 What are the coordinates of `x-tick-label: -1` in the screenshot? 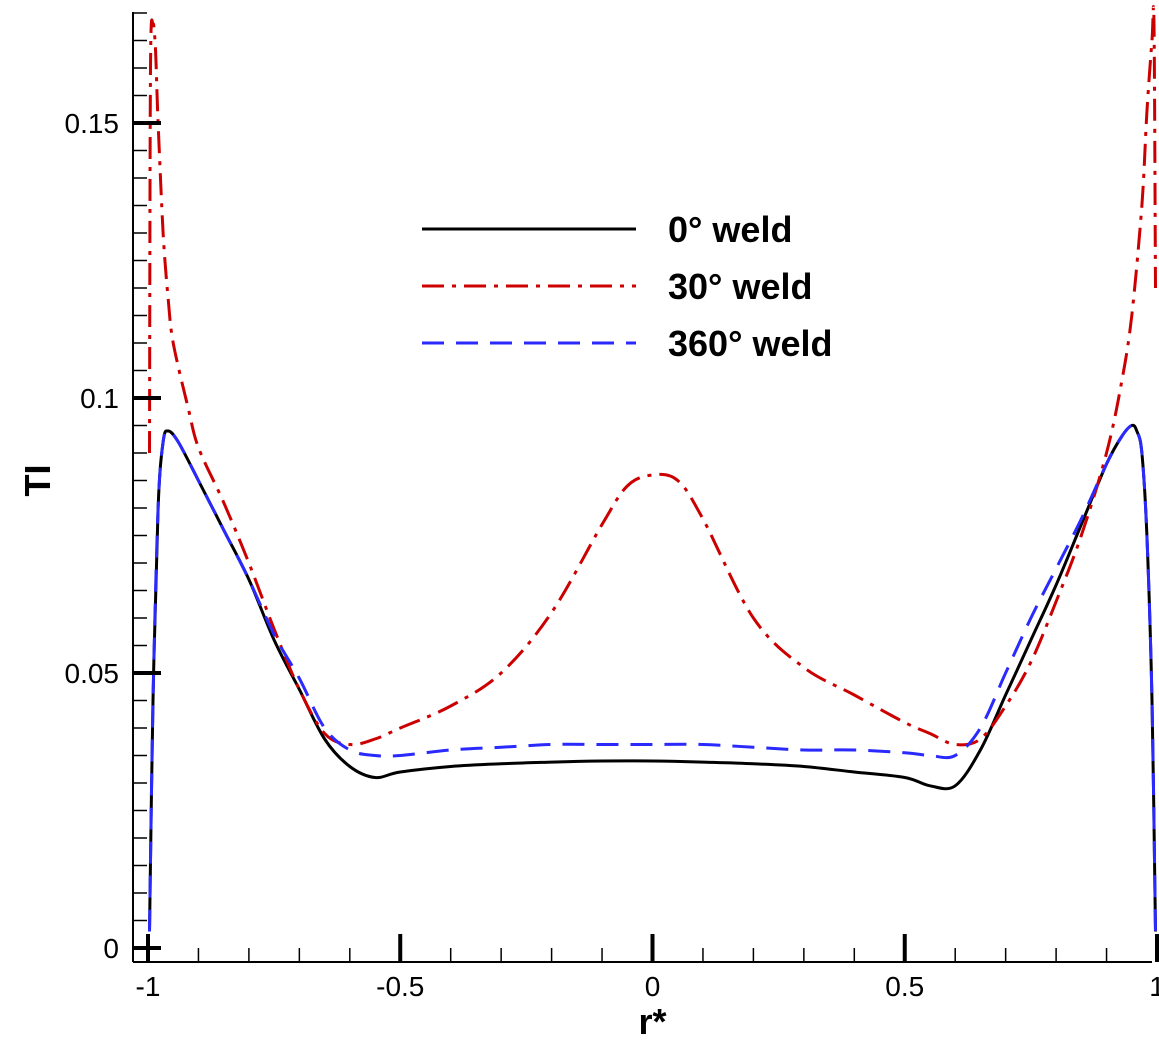 It's located at (148, 986).